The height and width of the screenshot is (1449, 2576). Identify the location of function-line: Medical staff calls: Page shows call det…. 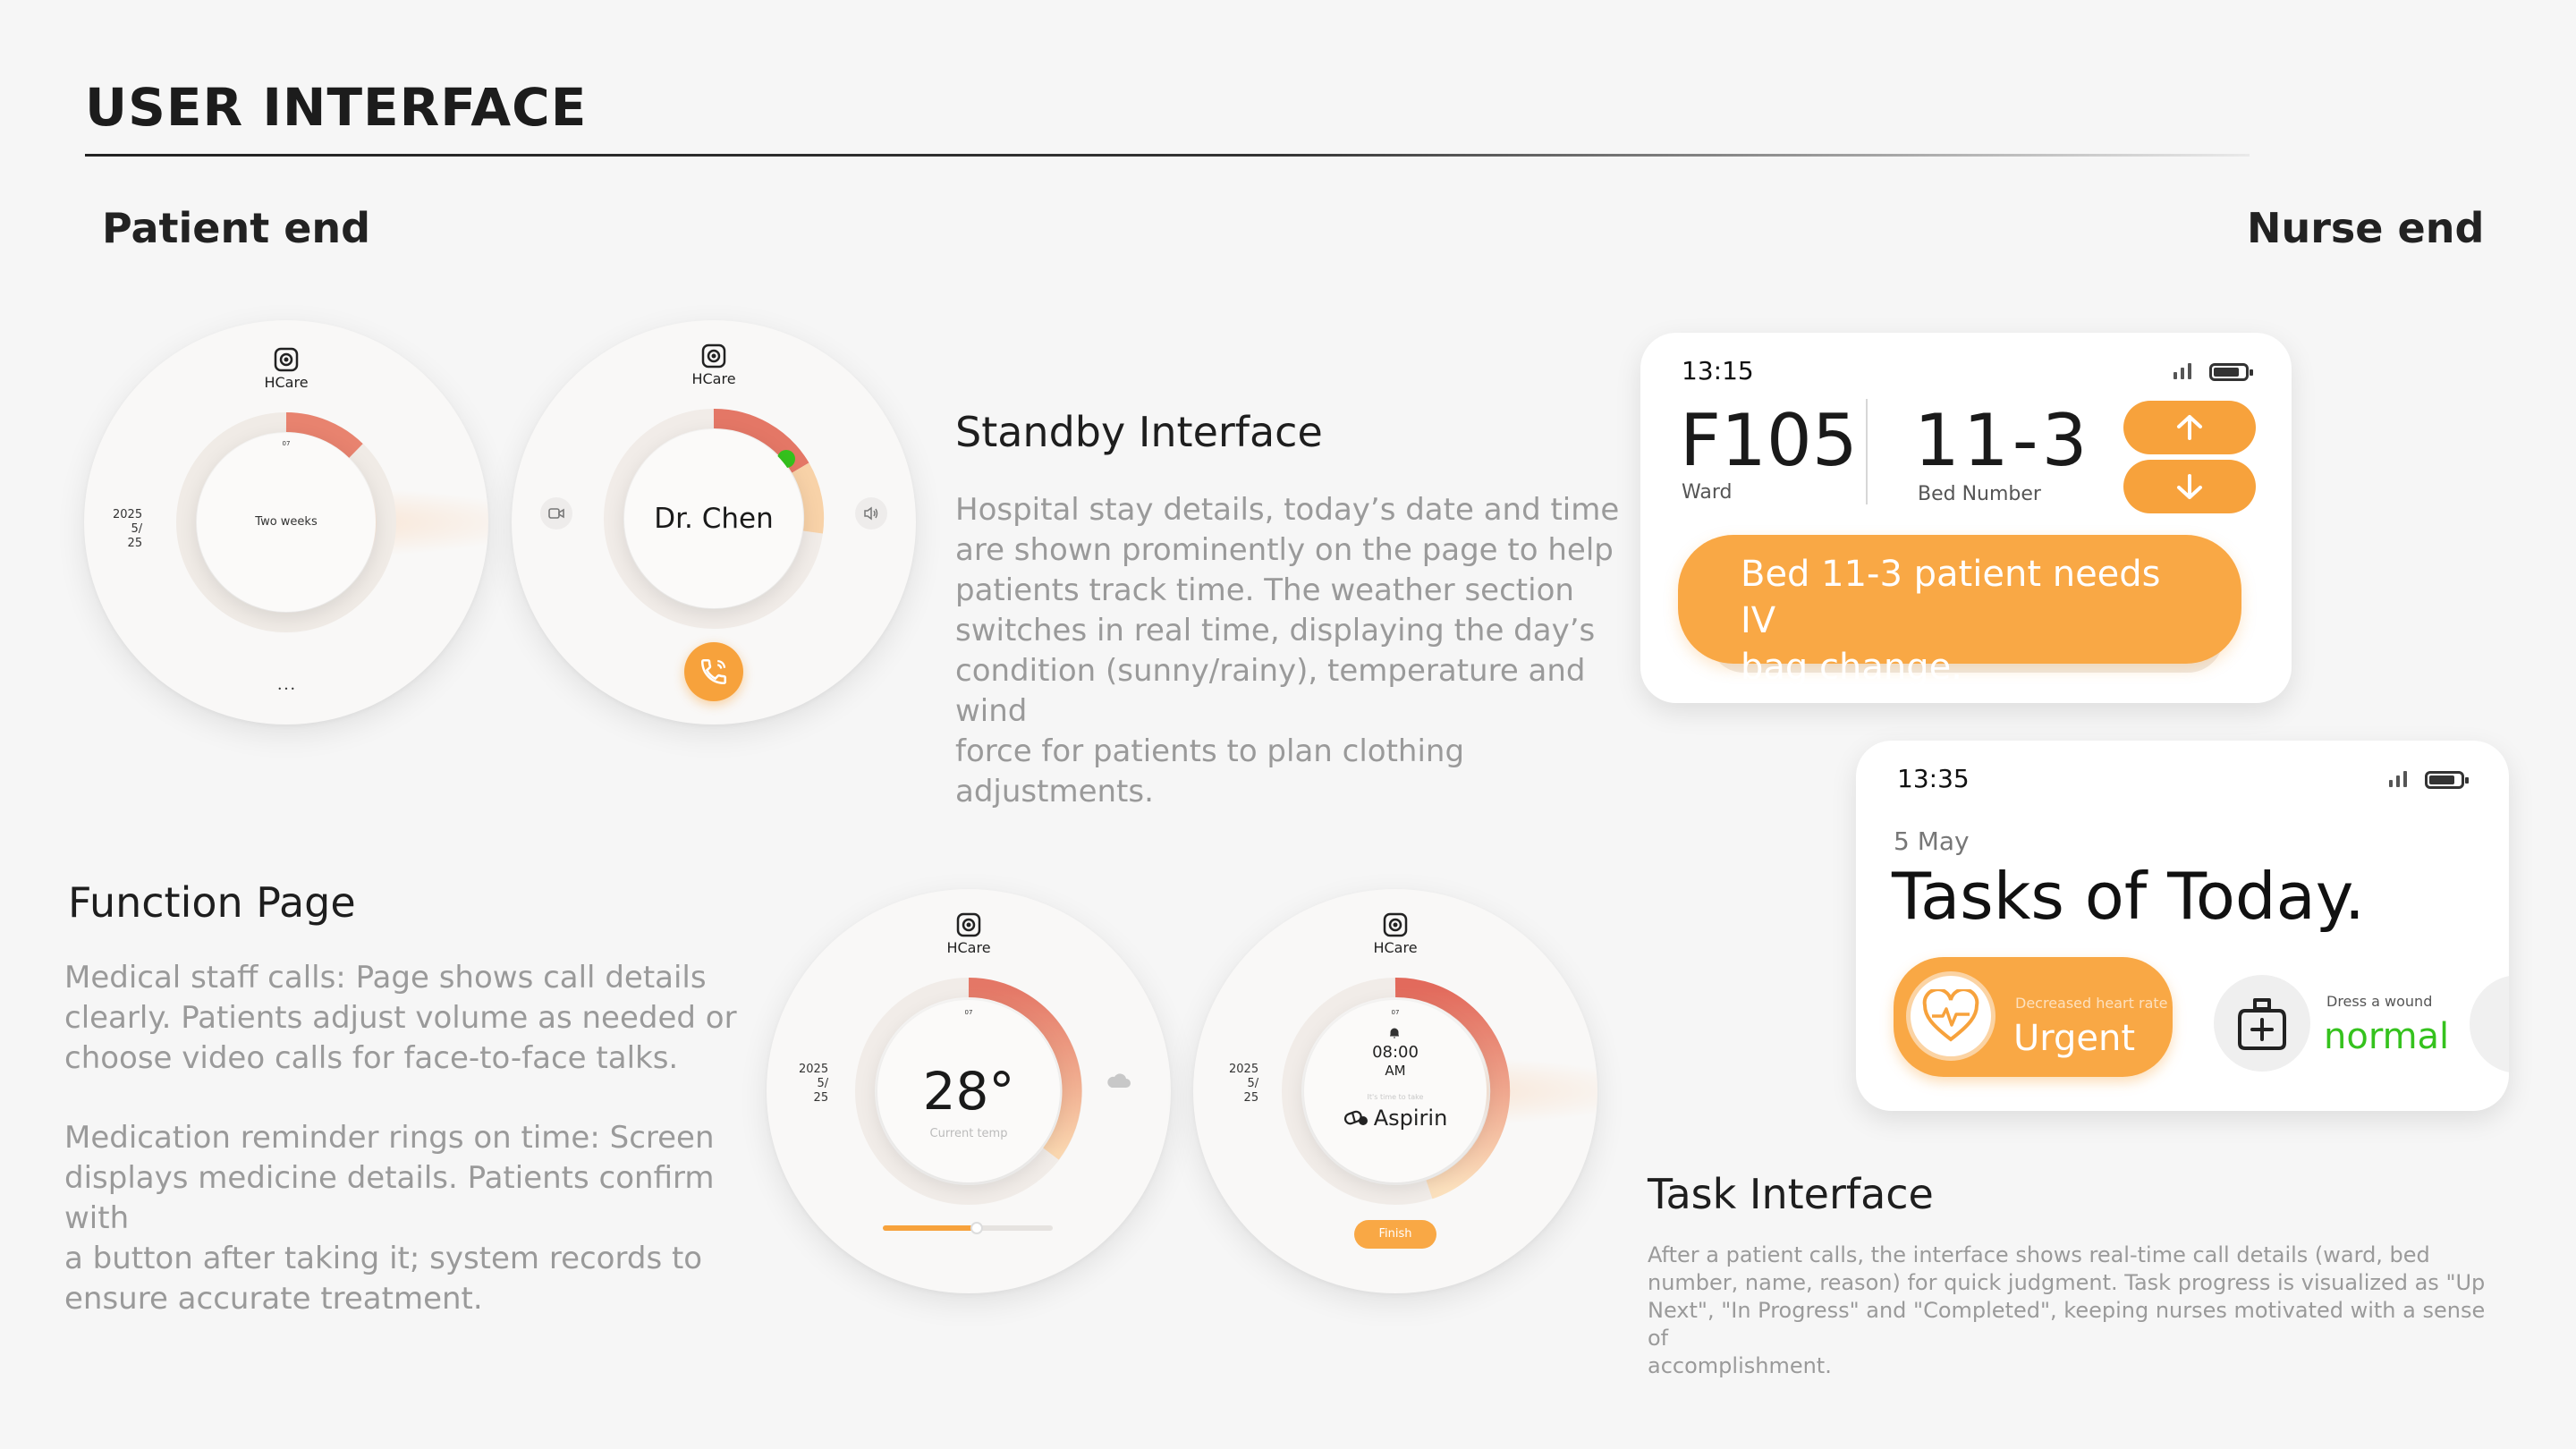
(385, 978).